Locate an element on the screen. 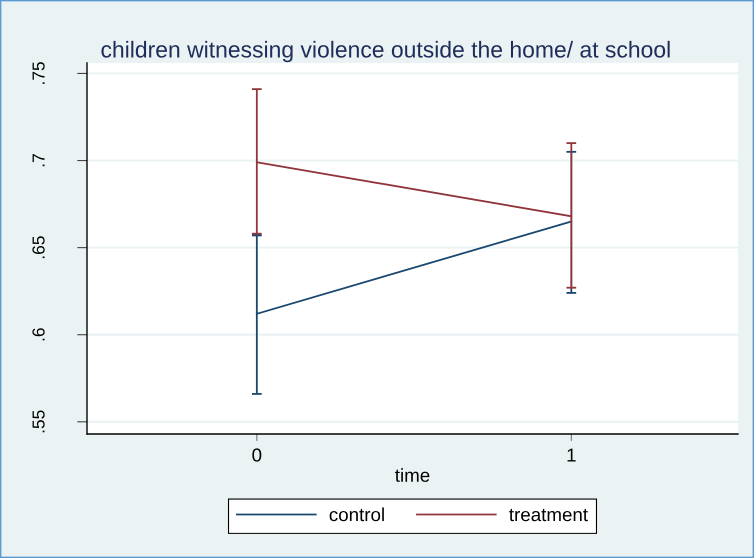 This screenshot has width=754, height=558. x-tick-label: 1 is located at coordinates (572, 455).